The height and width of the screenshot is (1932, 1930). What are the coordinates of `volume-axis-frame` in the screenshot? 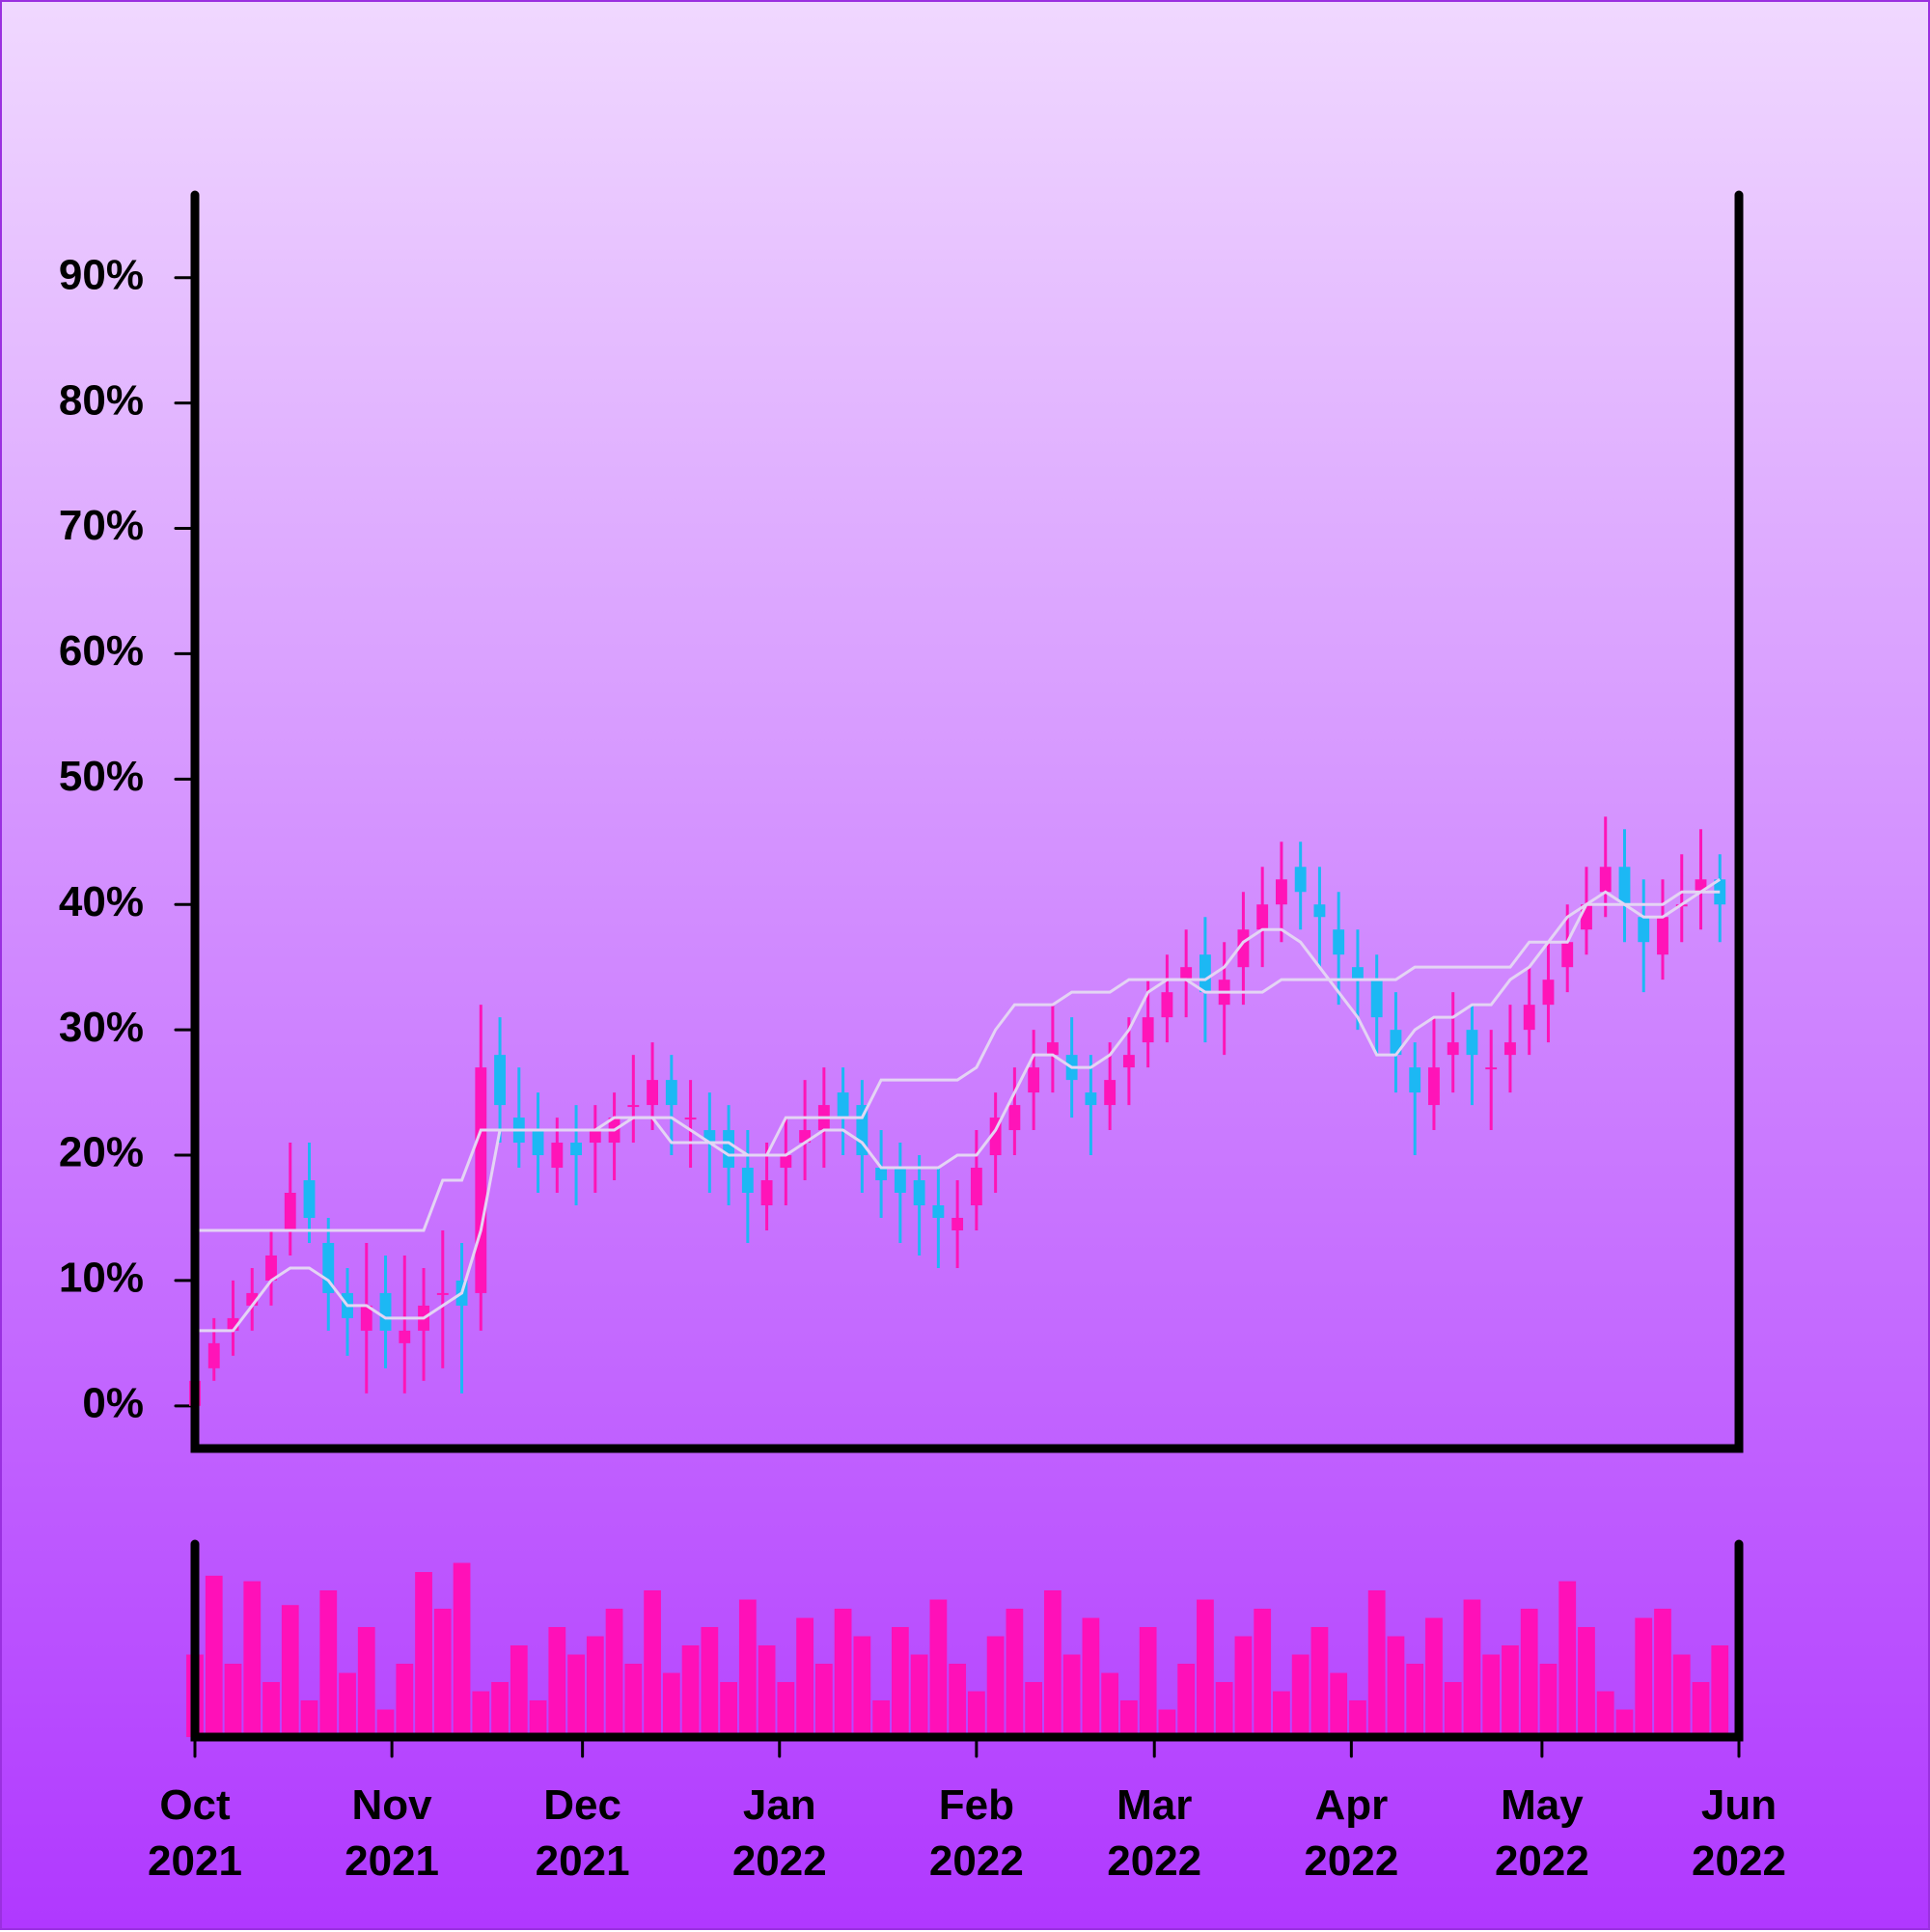 It's located at (967, 1640).